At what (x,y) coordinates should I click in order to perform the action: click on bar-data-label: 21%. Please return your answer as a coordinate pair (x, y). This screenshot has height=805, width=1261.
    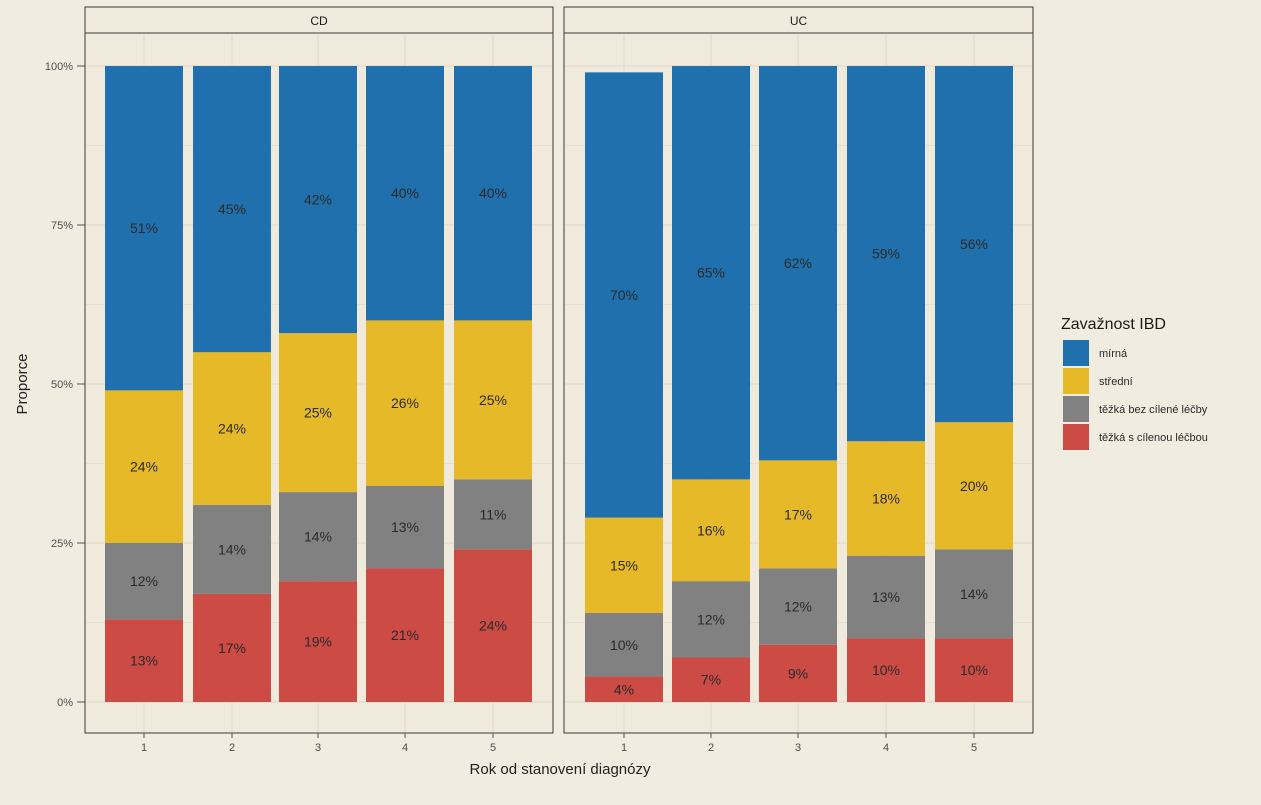
    Looking at the image, I should click on (405, 635).